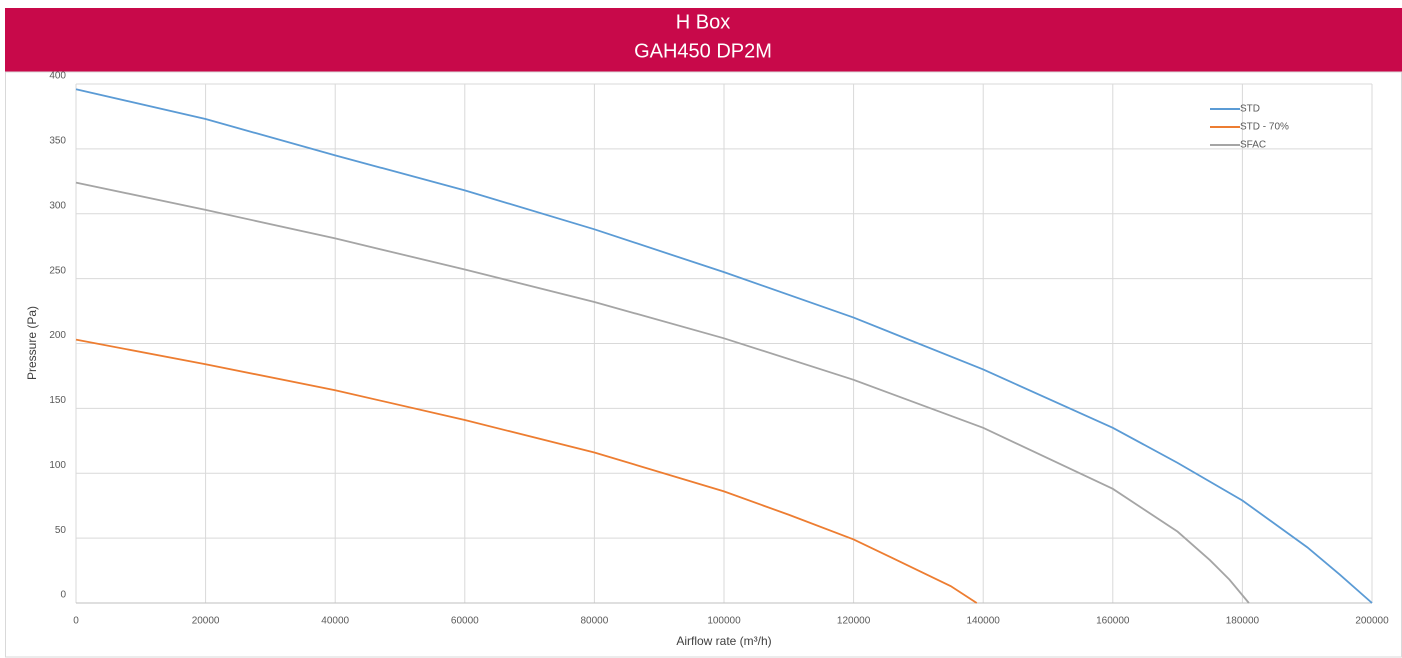  What do you see at coordinates (57, 465) in the screenshot?
I see `y-tick-label: 100` at bounding box center [57, 465].